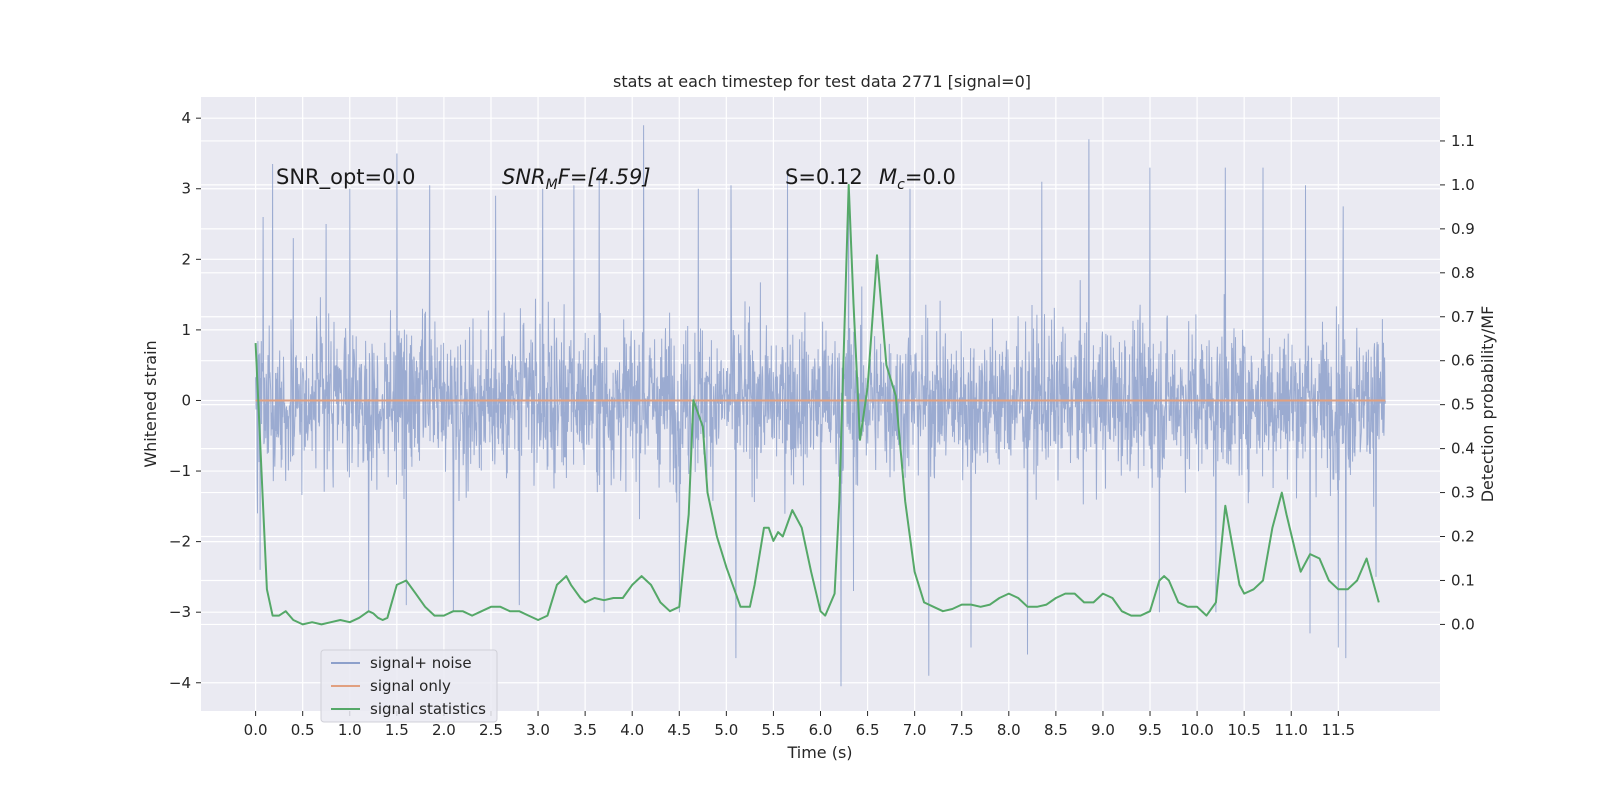 This screenshot has height=800, width=1600. I want to click on annotation-mc-sub: c, so click(901, 185).